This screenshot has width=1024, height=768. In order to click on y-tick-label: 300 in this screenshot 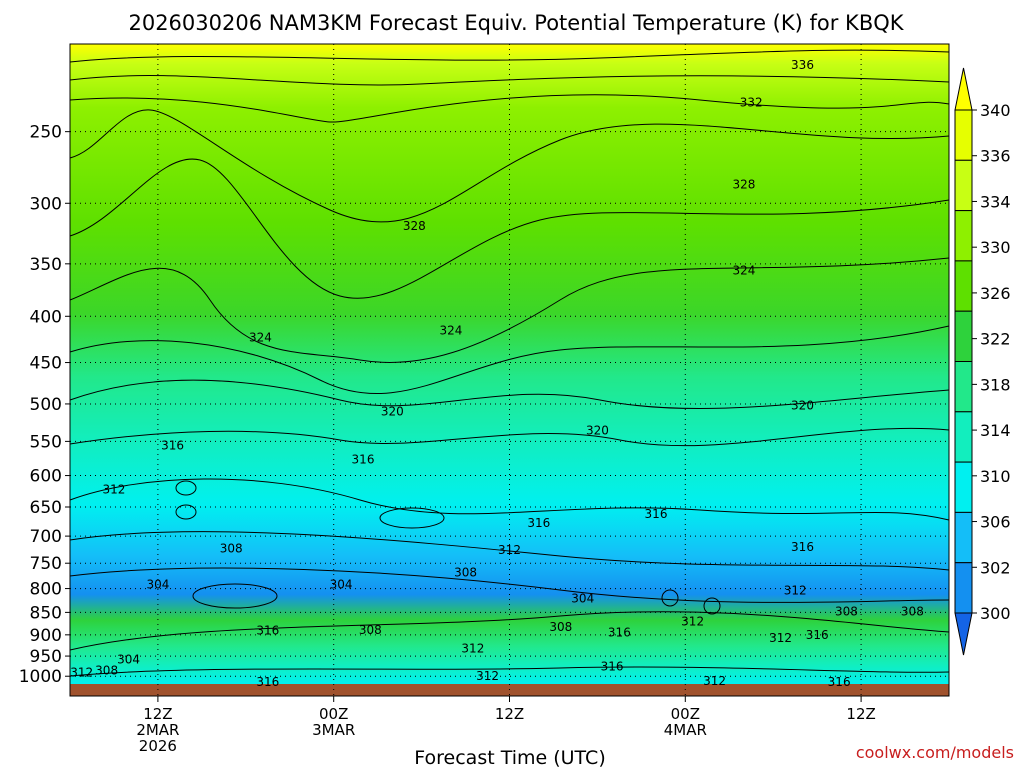, I will do `click(46, 204)`.